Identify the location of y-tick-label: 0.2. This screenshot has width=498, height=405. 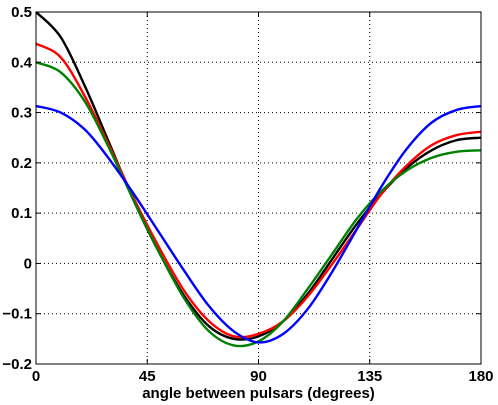
(21, 163).